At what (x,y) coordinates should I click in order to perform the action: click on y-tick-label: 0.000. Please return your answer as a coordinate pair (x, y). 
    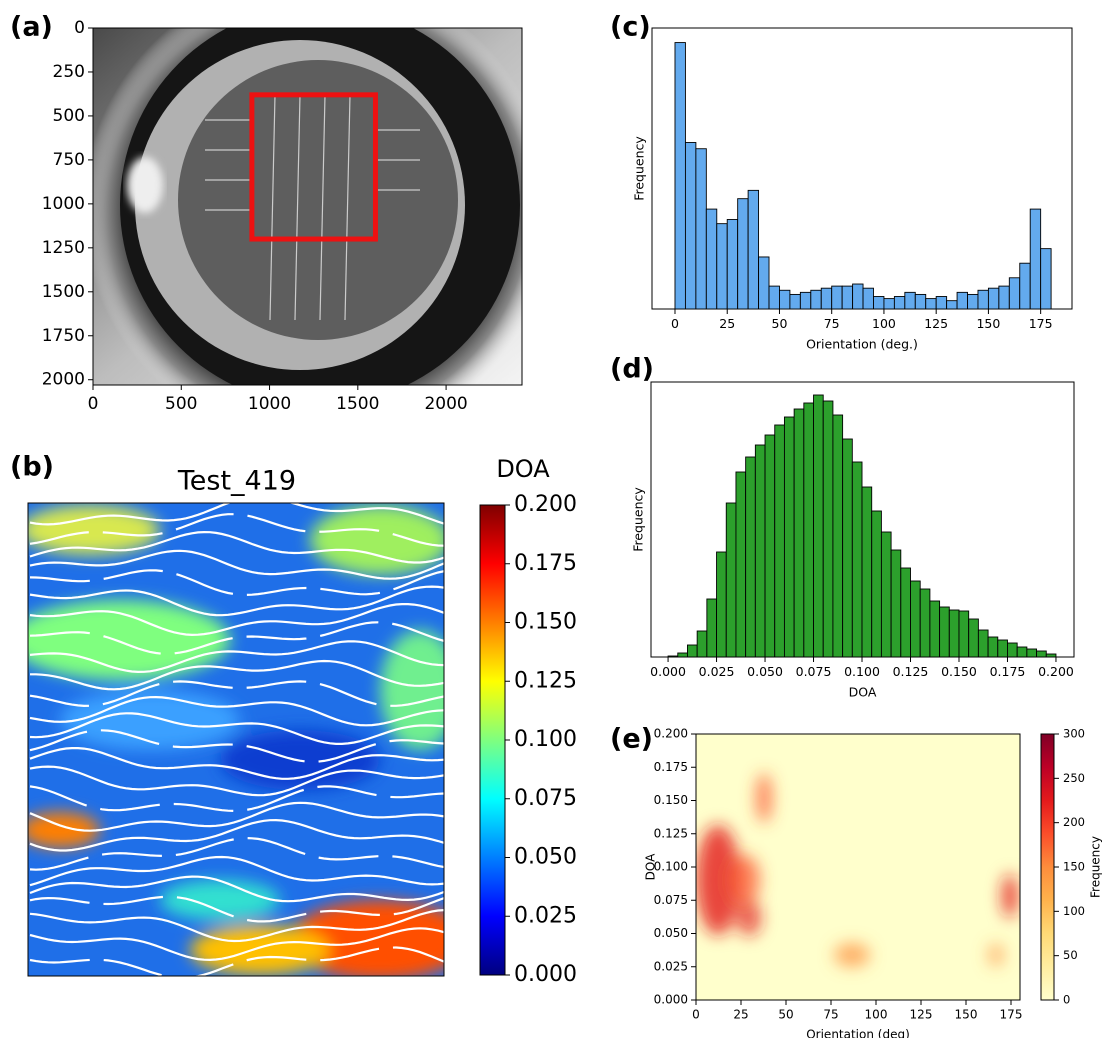
    Looking at the image, I should click on (671, 1000).